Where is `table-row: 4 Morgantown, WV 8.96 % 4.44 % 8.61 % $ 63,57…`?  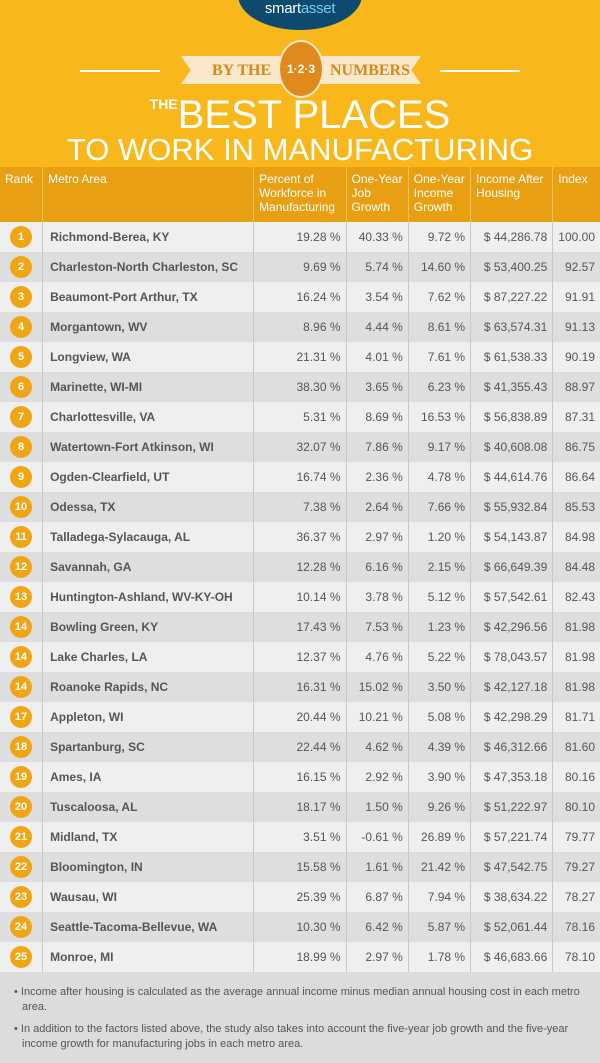 table-row: 4 Morgantown, WV 8.96 % 4.44 % 8.61 % $ 63,57… is located at coordinates (300, 327).